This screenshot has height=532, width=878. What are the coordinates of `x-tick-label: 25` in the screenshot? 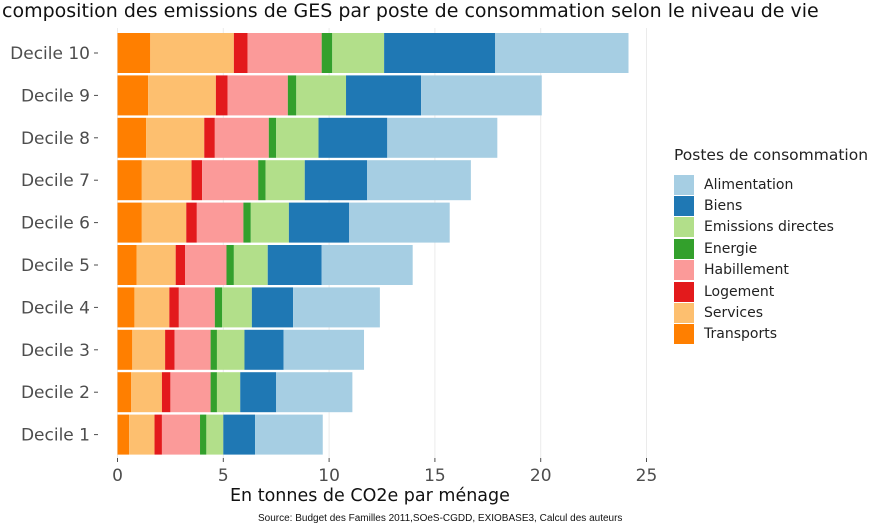 It's located at (647, 476).